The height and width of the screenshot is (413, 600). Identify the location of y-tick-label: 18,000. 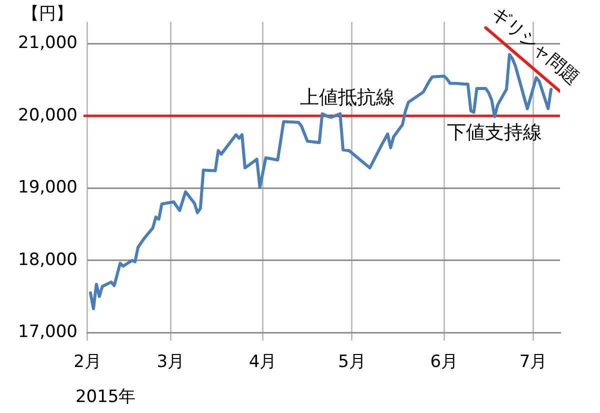
(48, 260).